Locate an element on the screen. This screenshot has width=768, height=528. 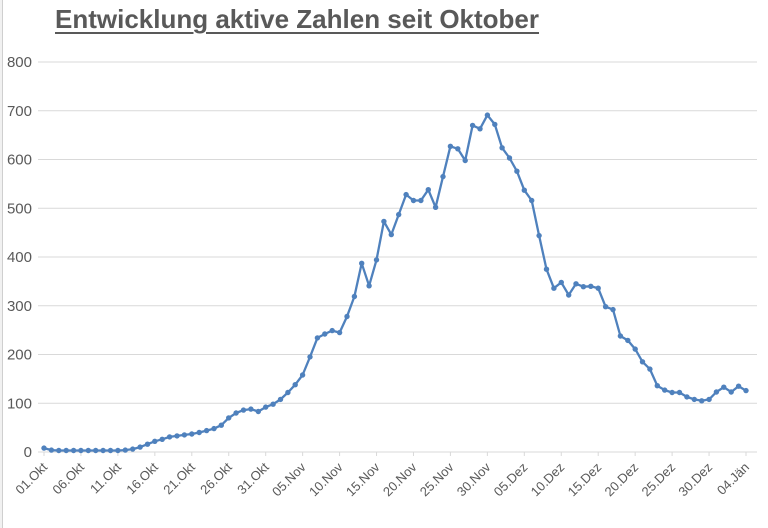
y-axis-label-700: 700 is located at coordinates (19, 111).